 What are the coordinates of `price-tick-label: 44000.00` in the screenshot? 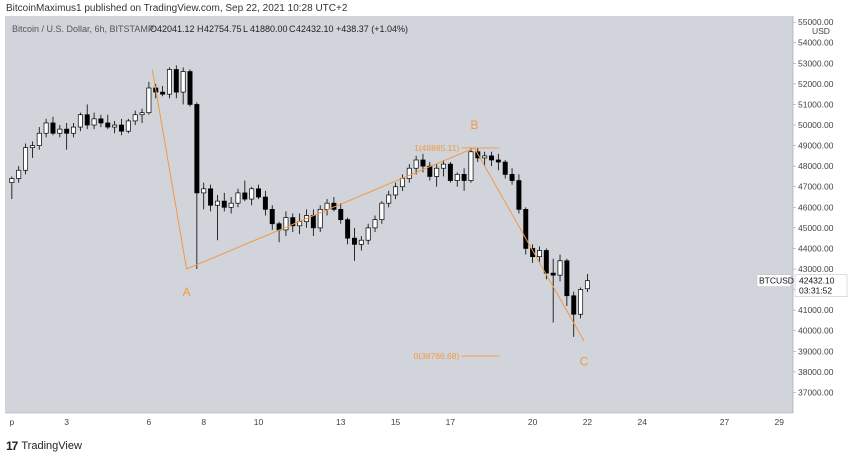 It's located at (816, 248).